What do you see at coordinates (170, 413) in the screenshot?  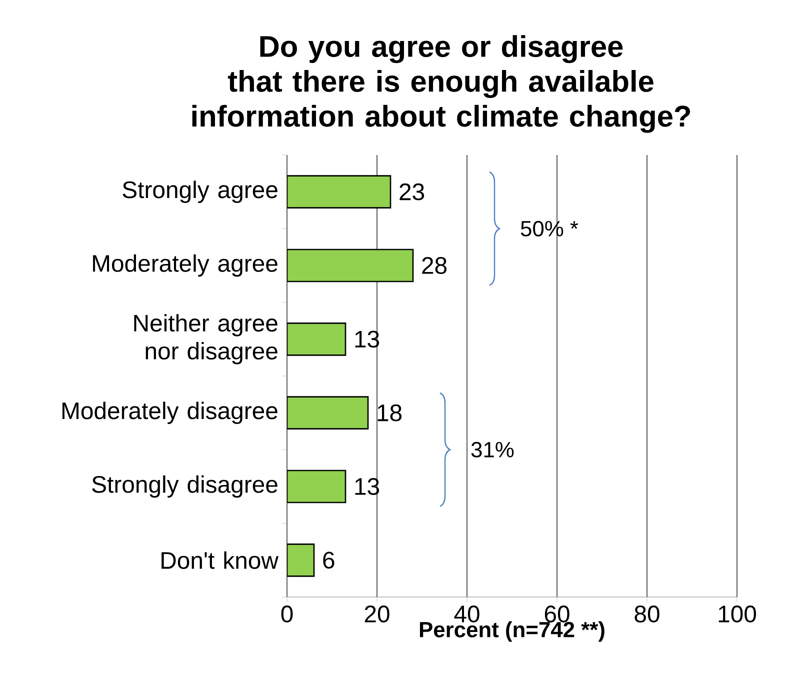 I see `y-tick-label: Moderately disagree` at bounding box center [170, 413].